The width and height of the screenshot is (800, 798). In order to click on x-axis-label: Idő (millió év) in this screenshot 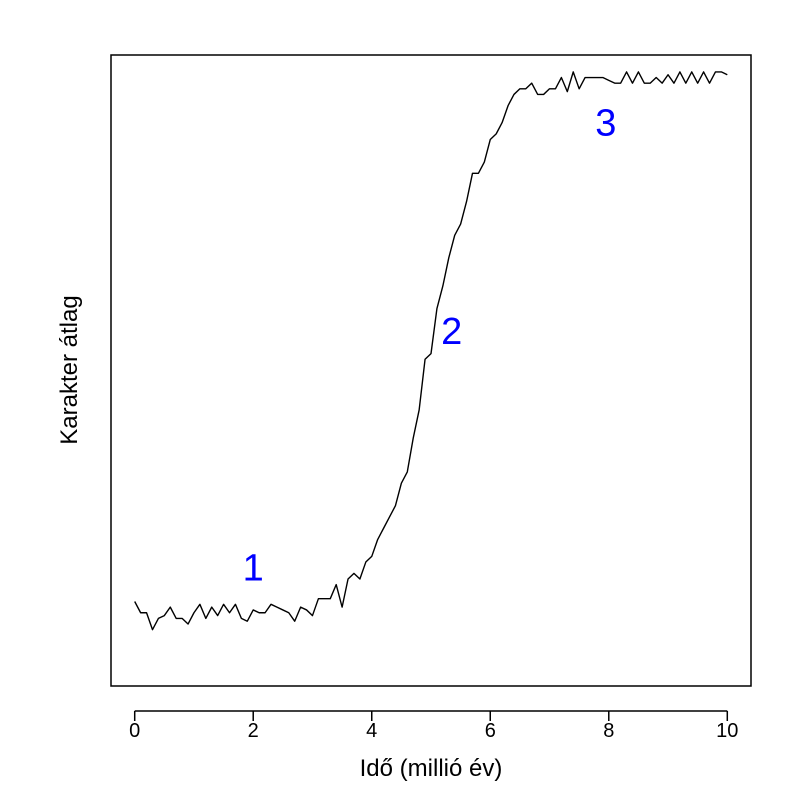, I will do `click(431, 768)`.